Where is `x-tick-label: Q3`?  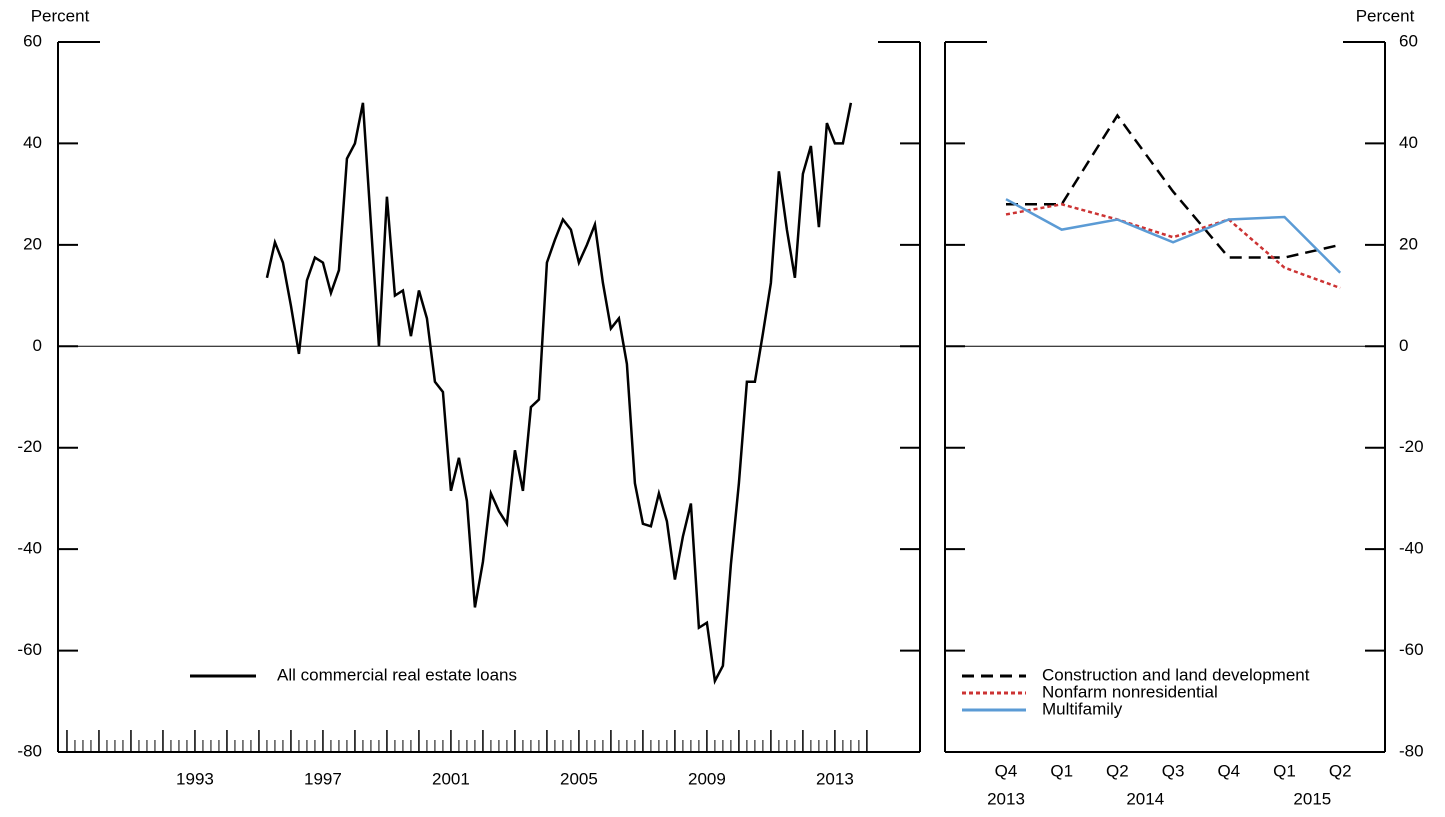 x-tick-label: Q3 is located at coordinates (1173, 770).